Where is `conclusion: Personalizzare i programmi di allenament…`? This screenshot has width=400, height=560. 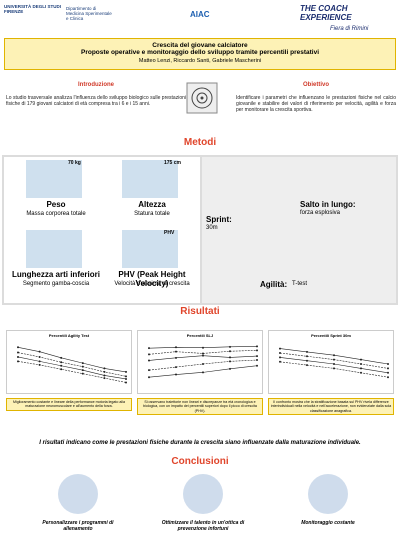 conclusion: Personalizzare i programmi di allenament… is located at coordinates (78, 526).